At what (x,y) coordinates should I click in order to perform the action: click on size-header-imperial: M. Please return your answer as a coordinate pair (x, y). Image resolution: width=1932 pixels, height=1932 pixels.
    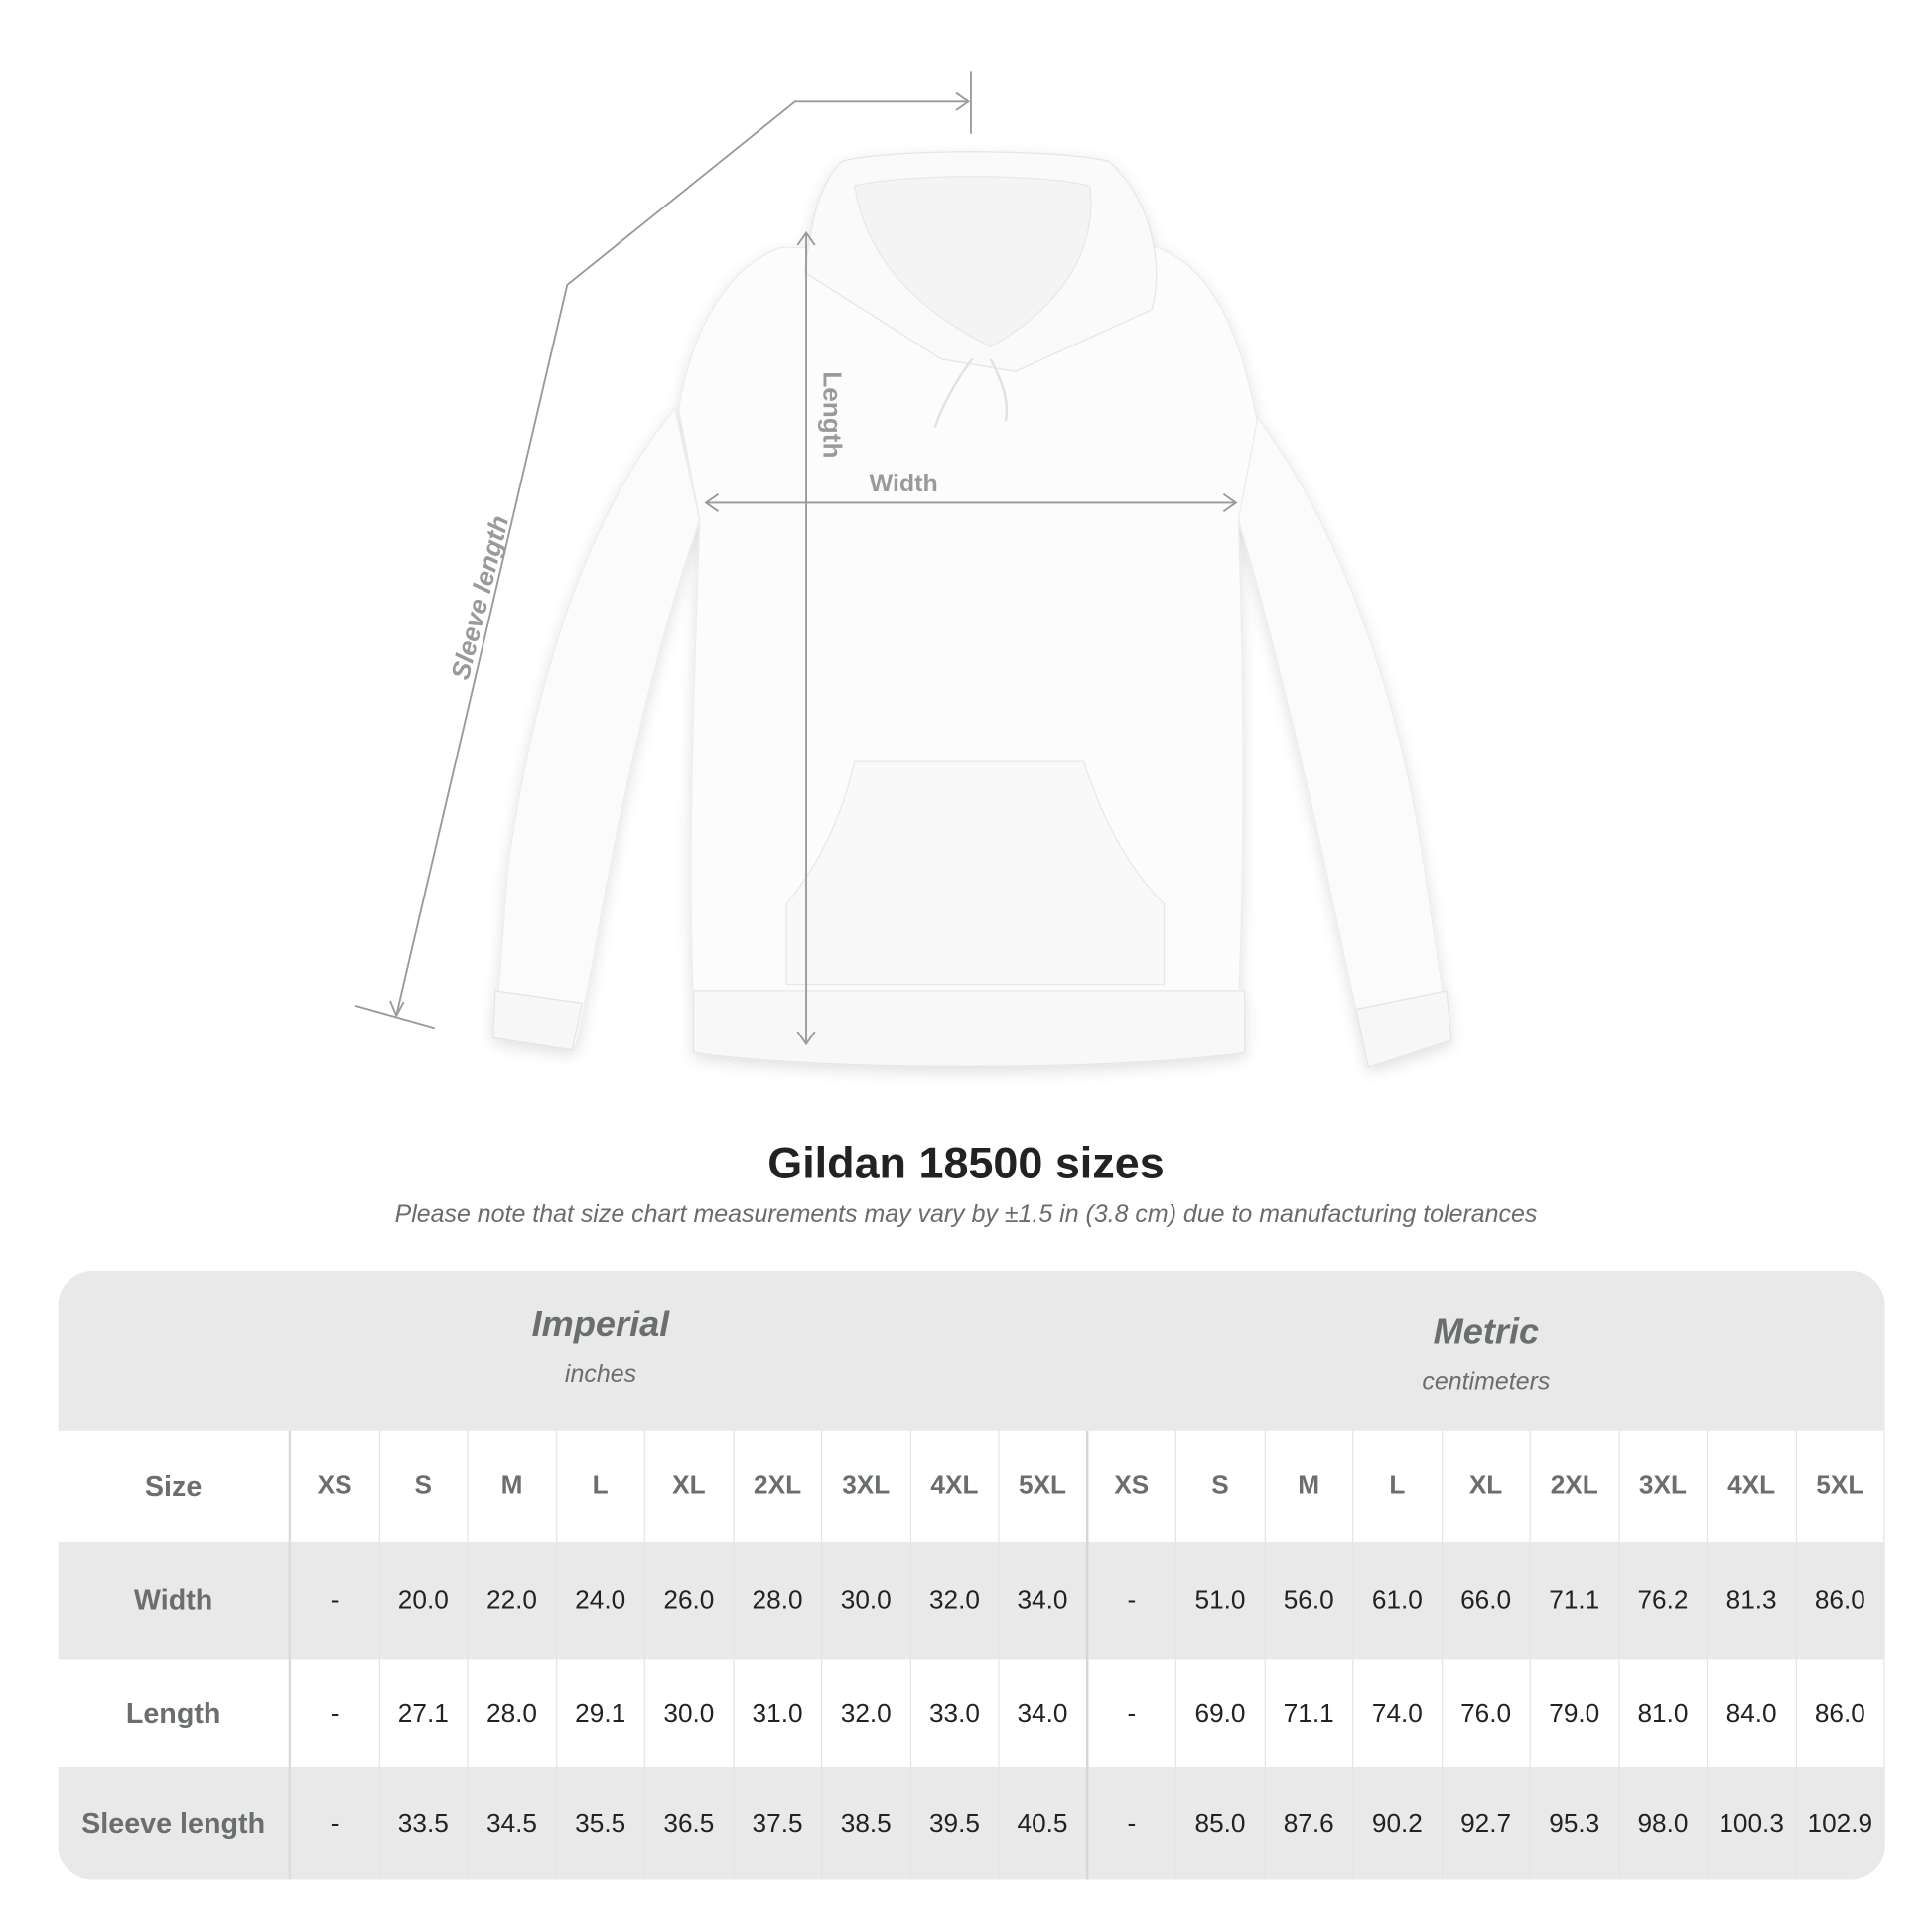
    Looking at the image, I should click on (513, 1486).